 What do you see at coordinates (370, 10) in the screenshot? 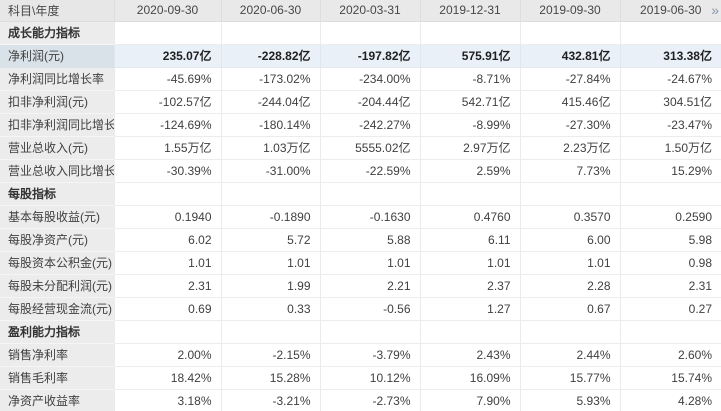
I see `column-header-label: 2020-03-31` at bounding box center [370, 10].